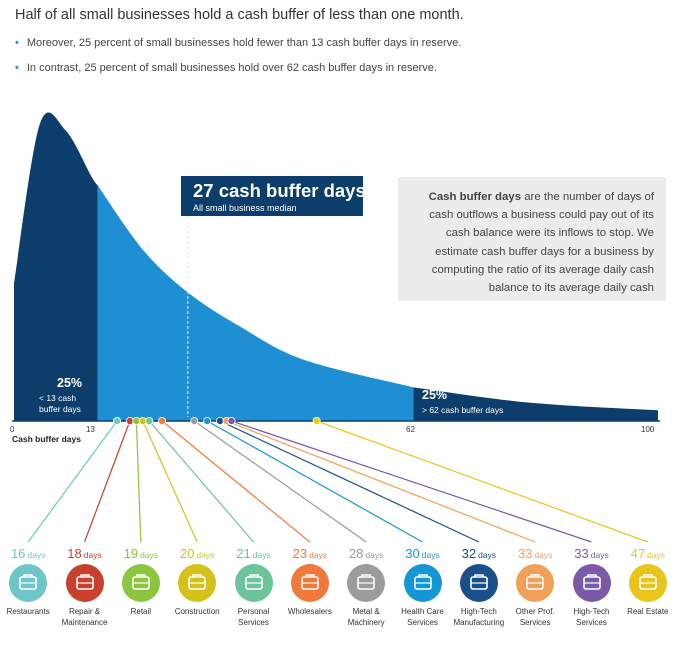  What do you see at coordinates (56, 267) in the screenshot?
I see `bottom-quartile-area` at bounding box center [56, 267].